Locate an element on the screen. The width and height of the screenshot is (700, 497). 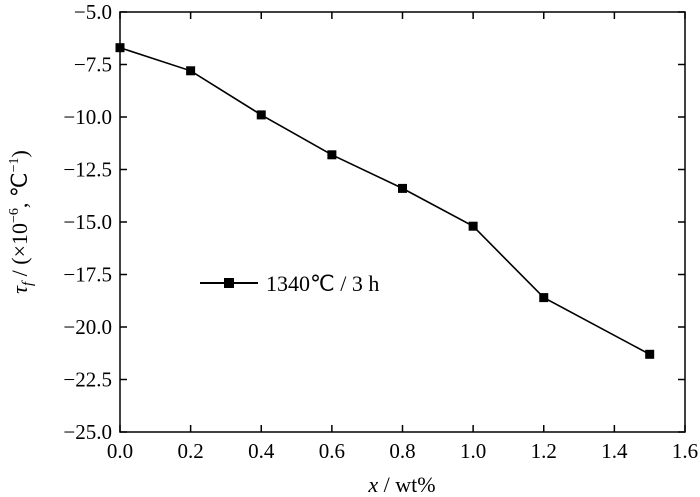
x-axis-title: x / wt% is located at coordinates (401, 484).